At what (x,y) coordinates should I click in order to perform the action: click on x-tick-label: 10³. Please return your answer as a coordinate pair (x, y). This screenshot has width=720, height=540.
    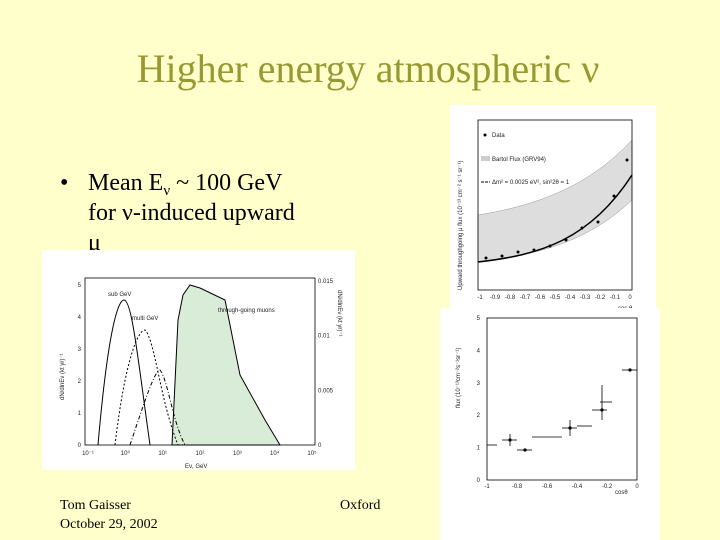
    Looking at the image, I should click on (237, 454).